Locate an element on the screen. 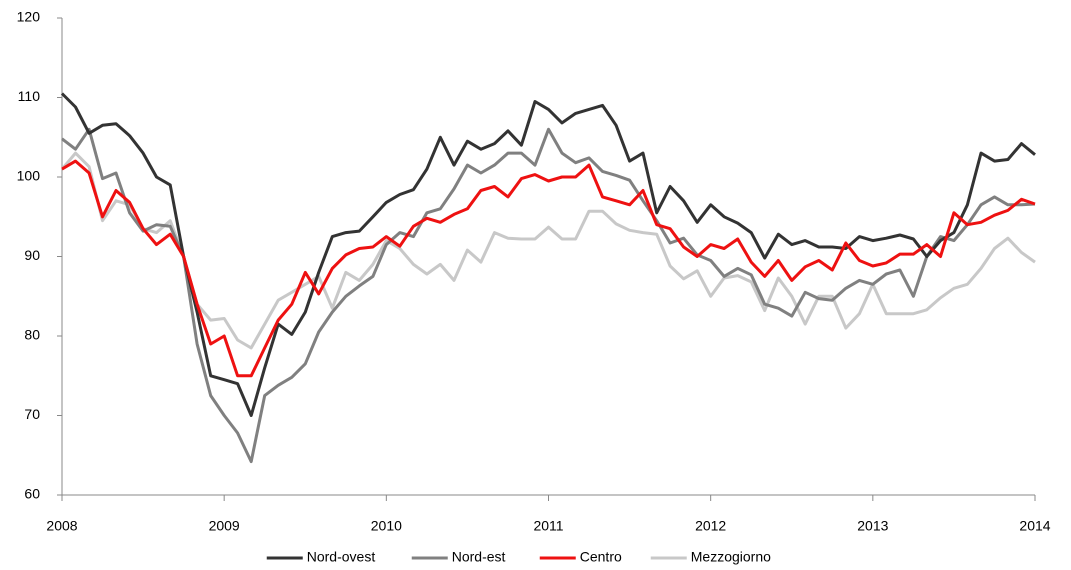 The image size is (1071, 570). y-tick-label: 60 is located at coordinates (32, 494).